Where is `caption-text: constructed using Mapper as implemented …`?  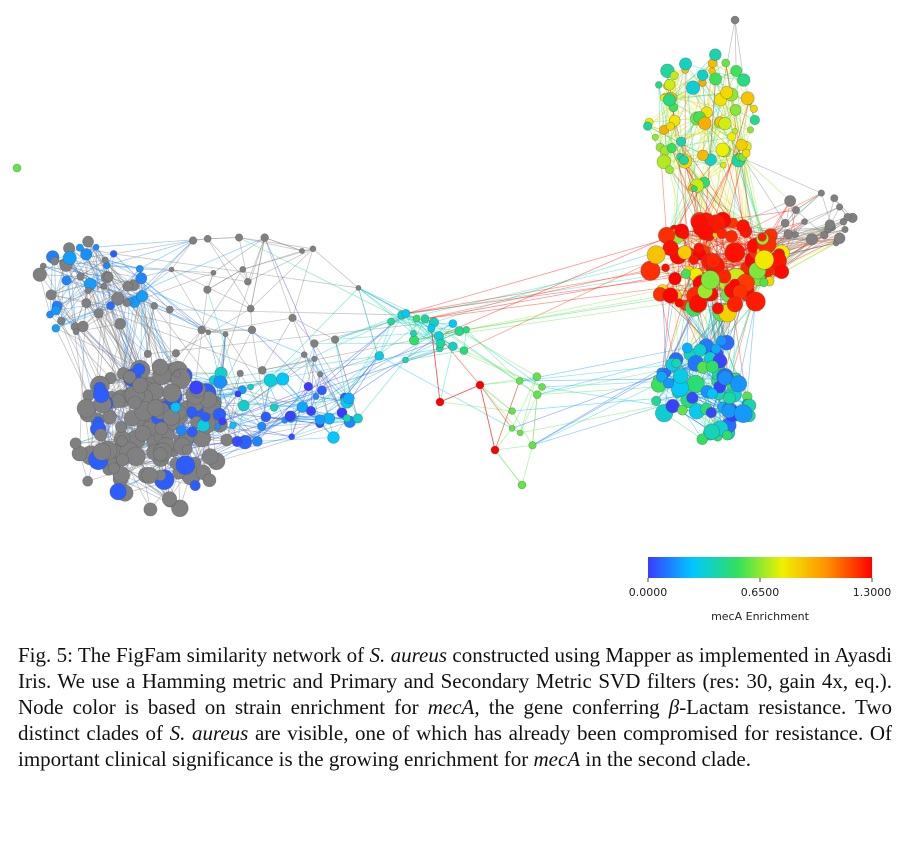
caption-text: constructed using Mapper as implemented … is located at coordinates (455, 681).